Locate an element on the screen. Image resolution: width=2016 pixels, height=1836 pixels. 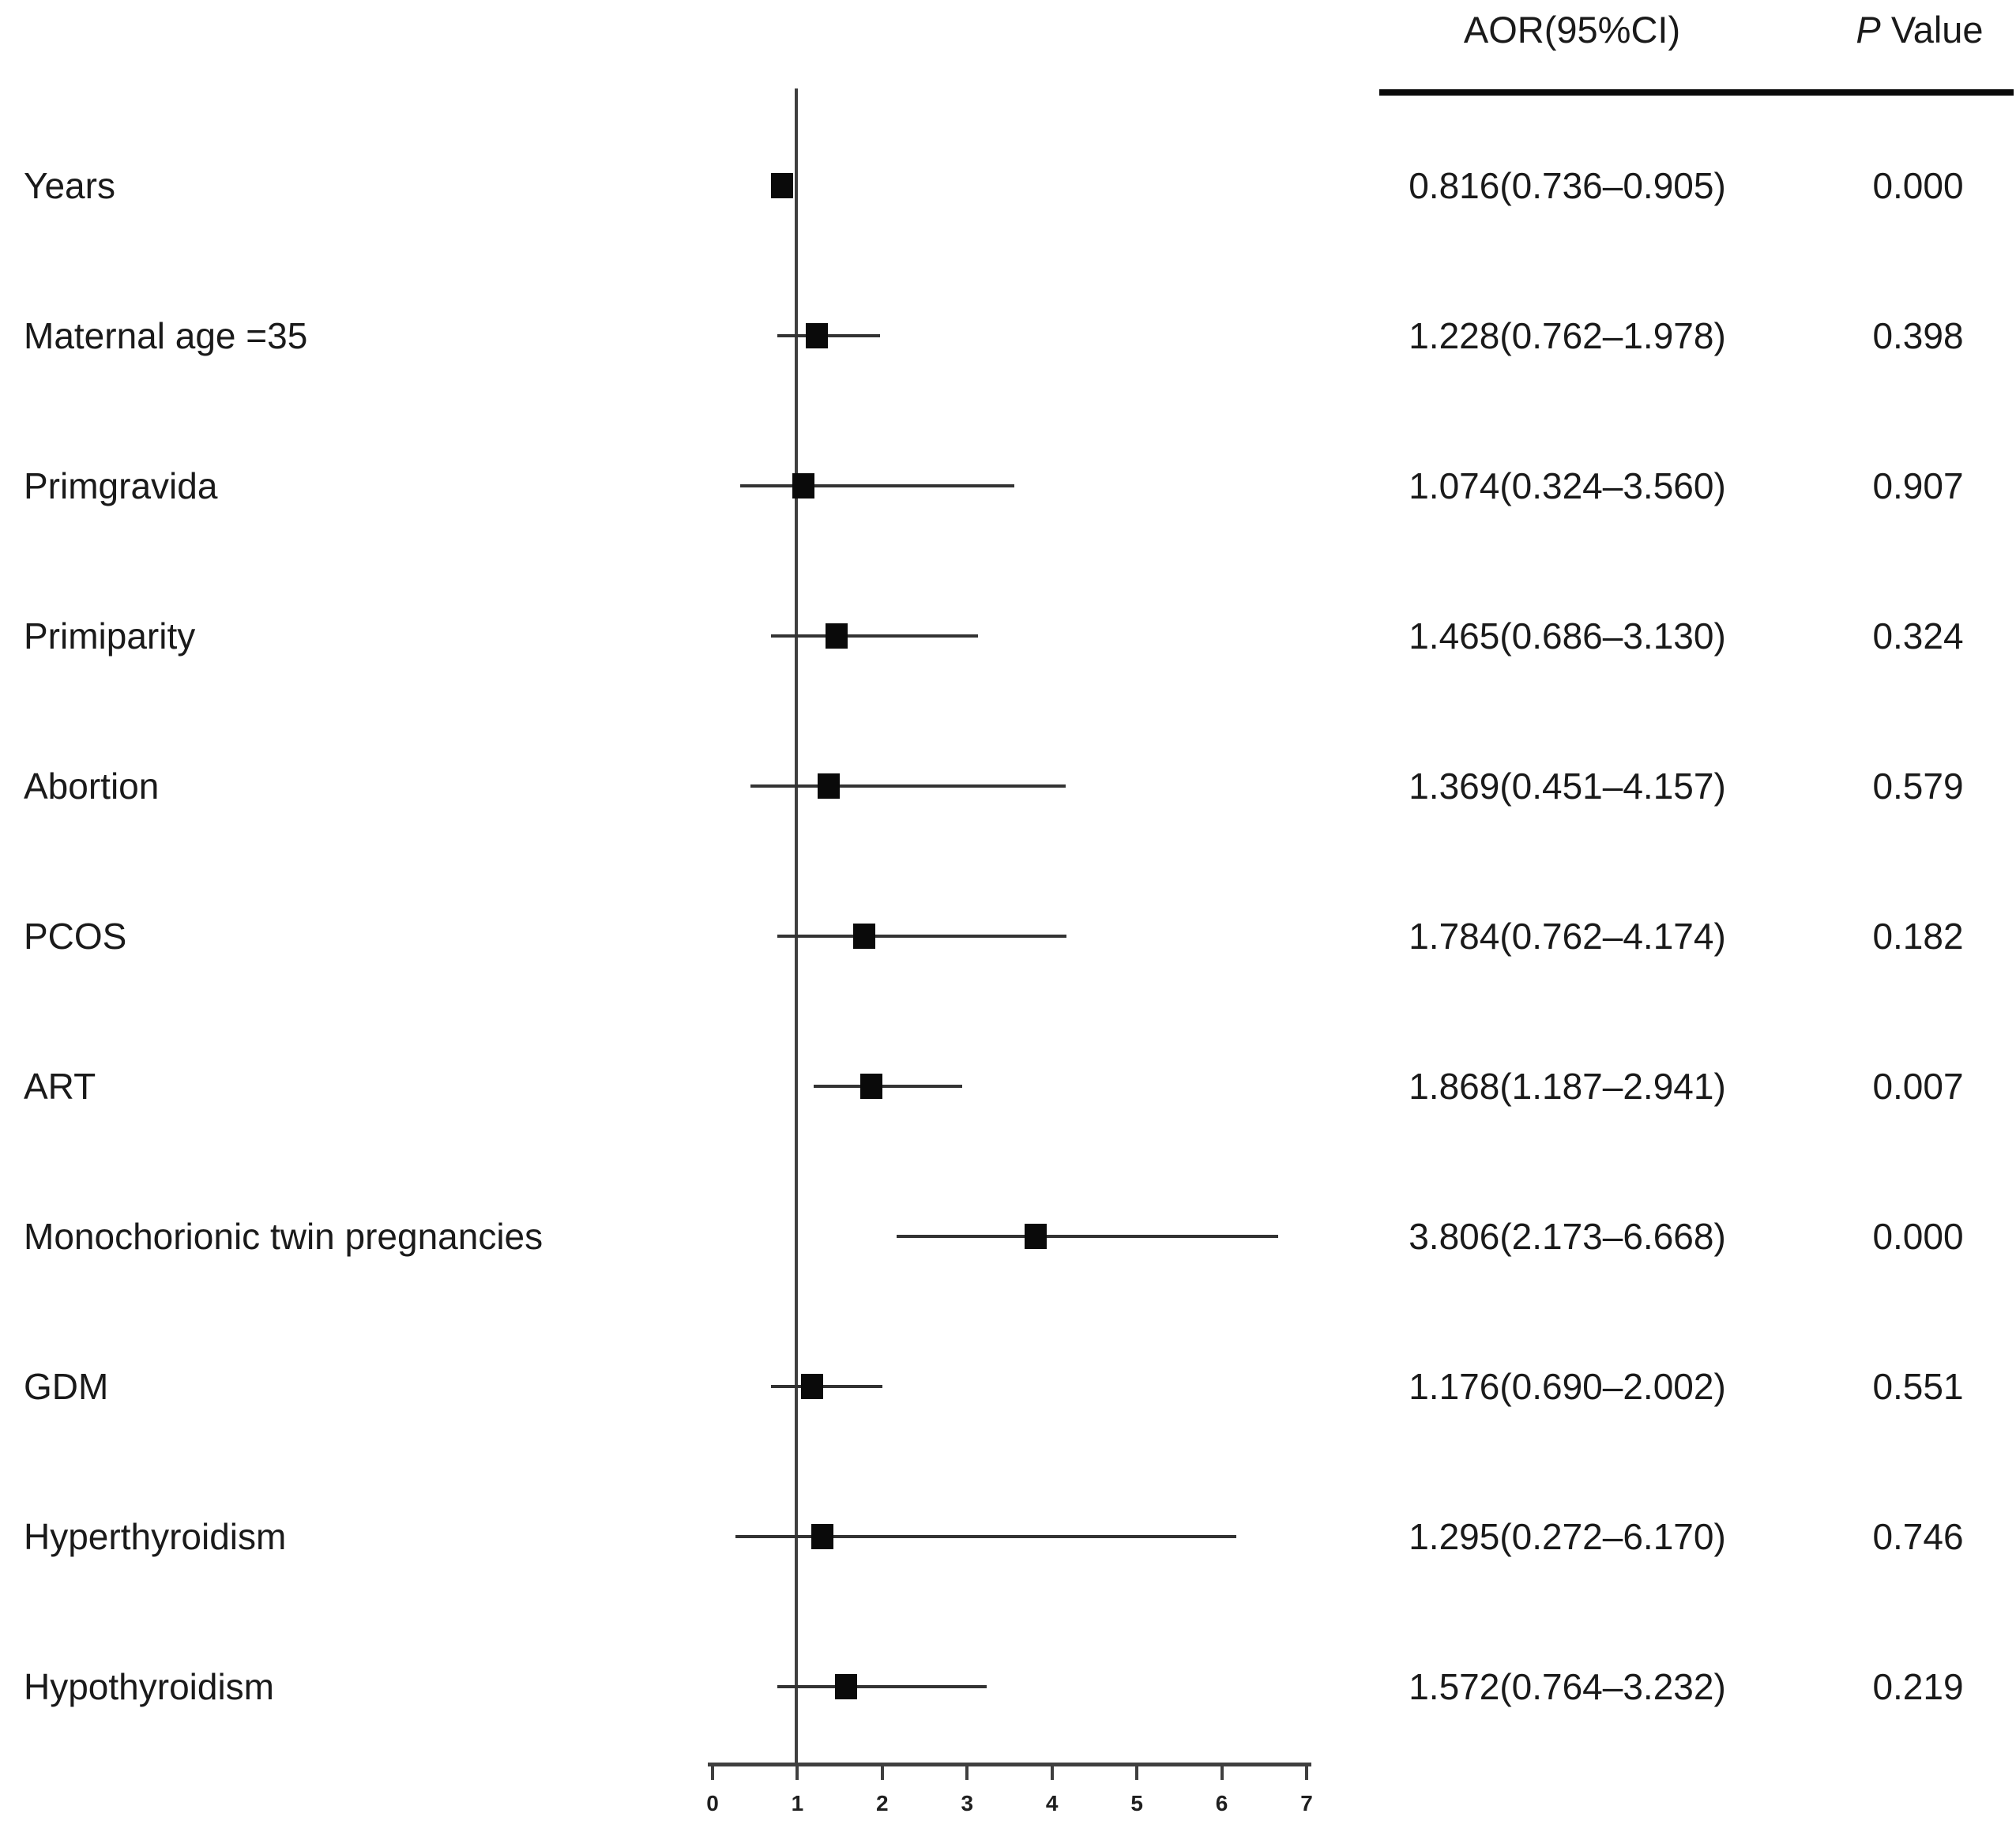
row-label: ART is located at coordinates (60, 1086).